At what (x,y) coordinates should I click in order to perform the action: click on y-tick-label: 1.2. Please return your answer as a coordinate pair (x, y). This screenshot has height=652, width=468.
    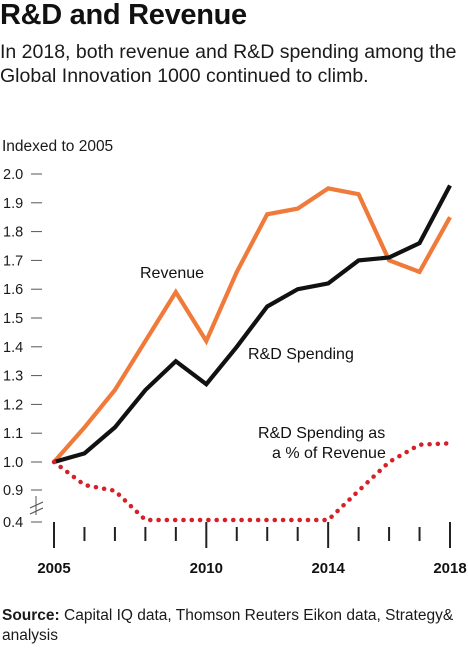
    Looking at the image, I should click on (13, 405).